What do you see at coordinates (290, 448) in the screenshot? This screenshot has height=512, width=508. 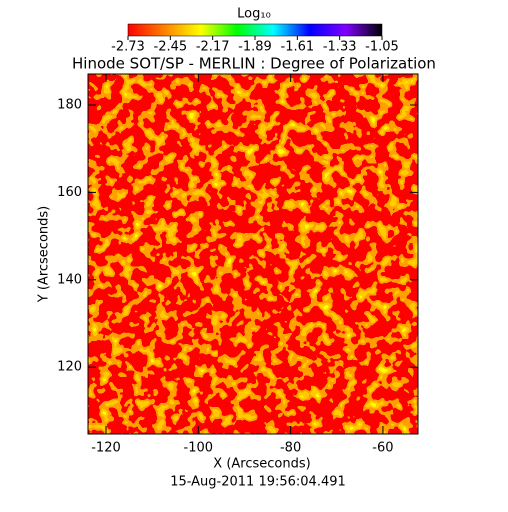 I see `x-tick-label: -80` at bounding box center [290, 448].